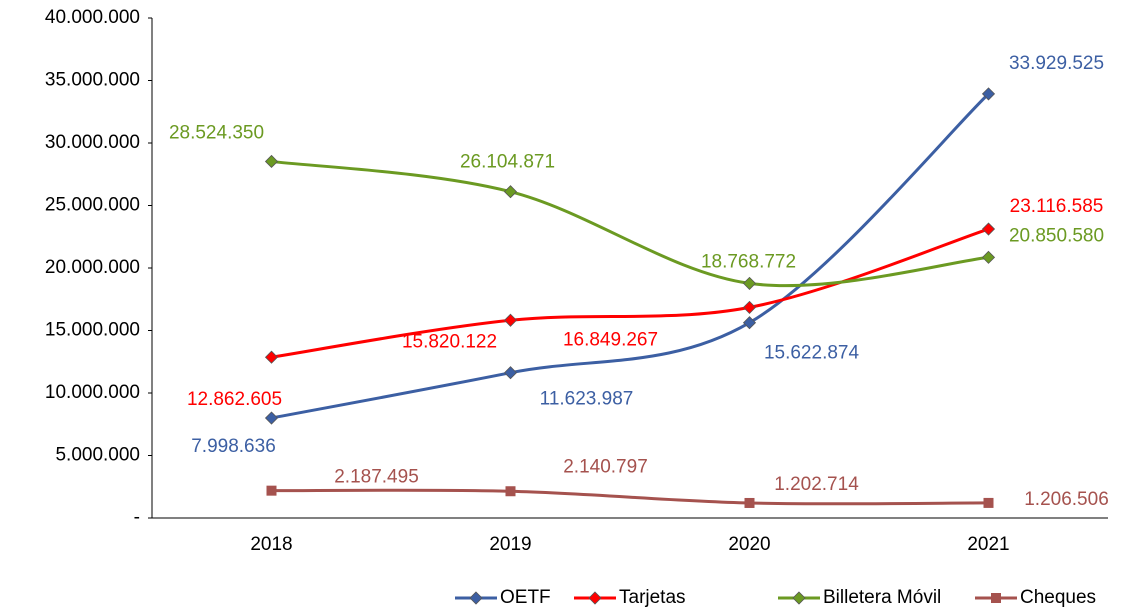 This screenshot has height=610, width=1136. Describe the element at coordinates (587, 399) in the screenshot. I see `data-label: 11.623.987` at that location.